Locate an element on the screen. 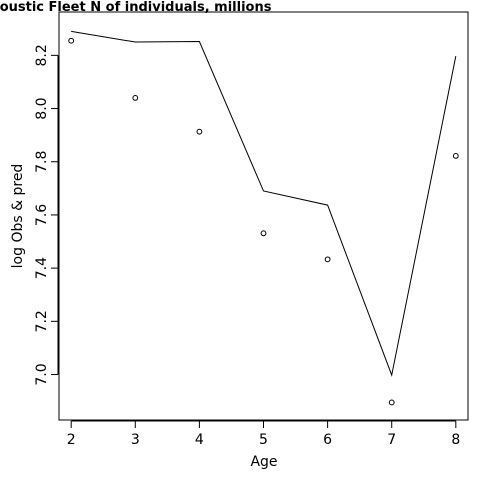 The width and height of the screenshot is (480, 480). y-tick-label: 7.2 is located at coordinates (42, 321).